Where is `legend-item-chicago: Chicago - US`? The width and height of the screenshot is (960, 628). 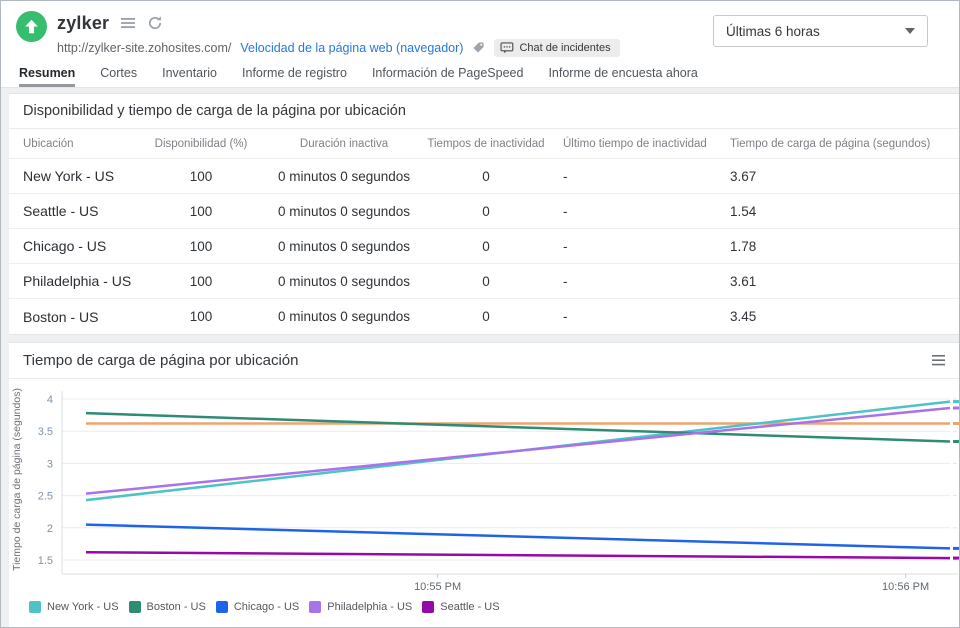
legend-item-chicago: Chicago - US is located at coordinates (257, 607).